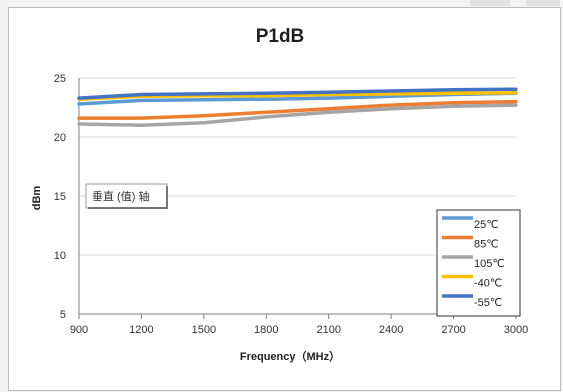 The image size is (563, 392). What do you see at coordinates (391, 330) in the screenshot?
I see `x-tick-label: 2400` at bounding box center [391, 330].